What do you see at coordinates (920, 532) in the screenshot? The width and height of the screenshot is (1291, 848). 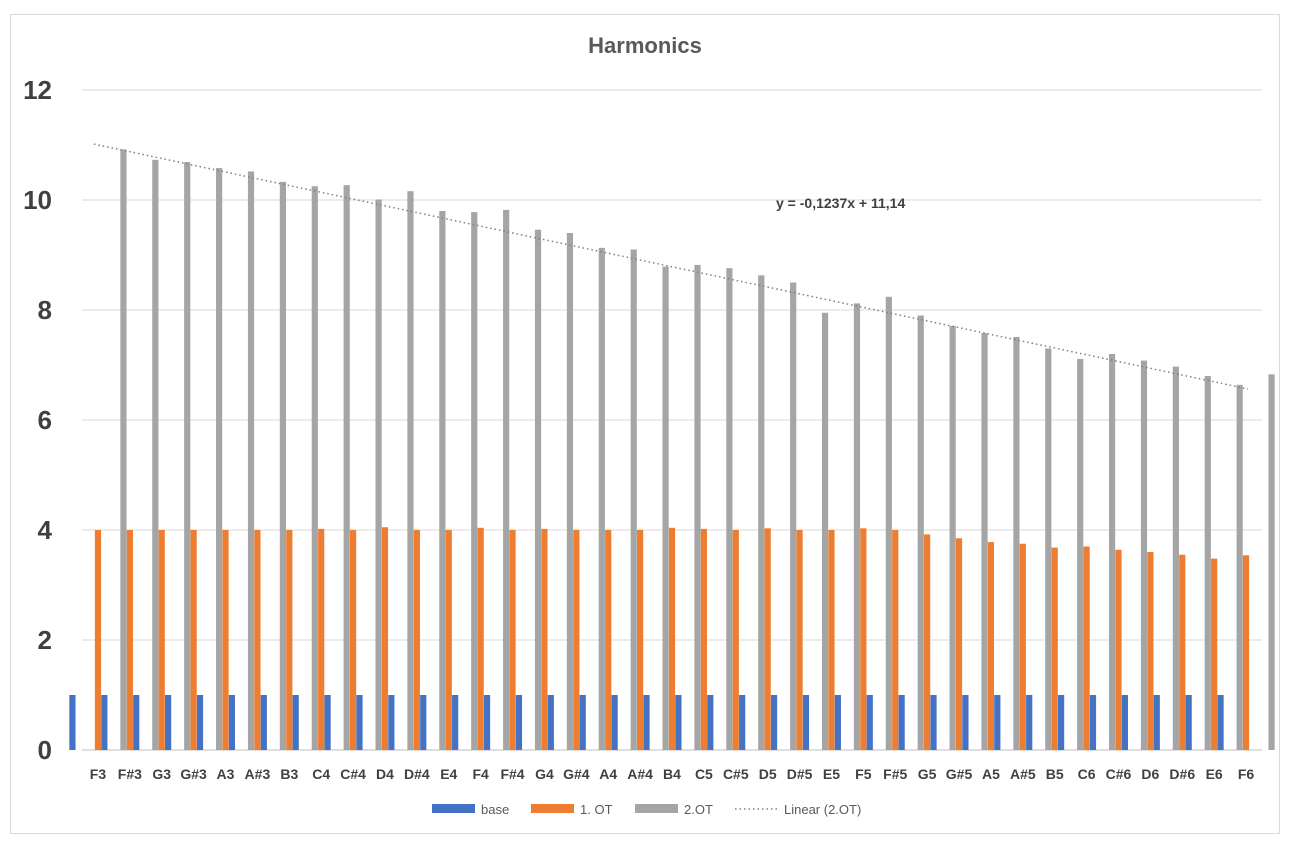 I see `bar-2-ot-Fsharp5` at bounding box center [920, 532].